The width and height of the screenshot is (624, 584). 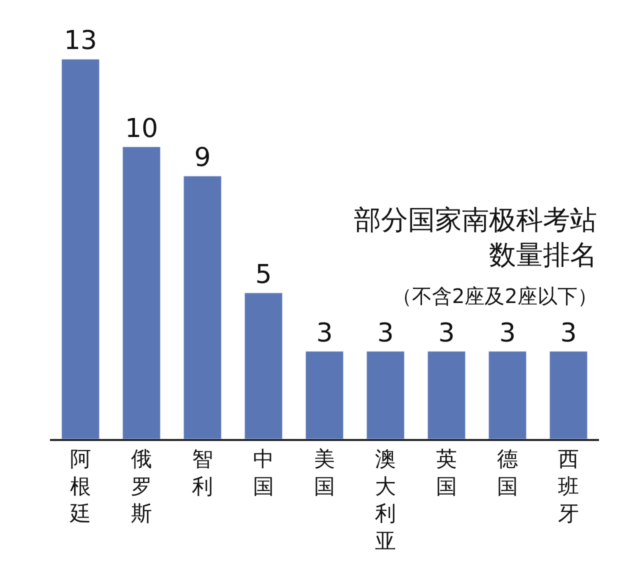 I want to click on x-tick-label: 智利, so click(x=202, y=472).